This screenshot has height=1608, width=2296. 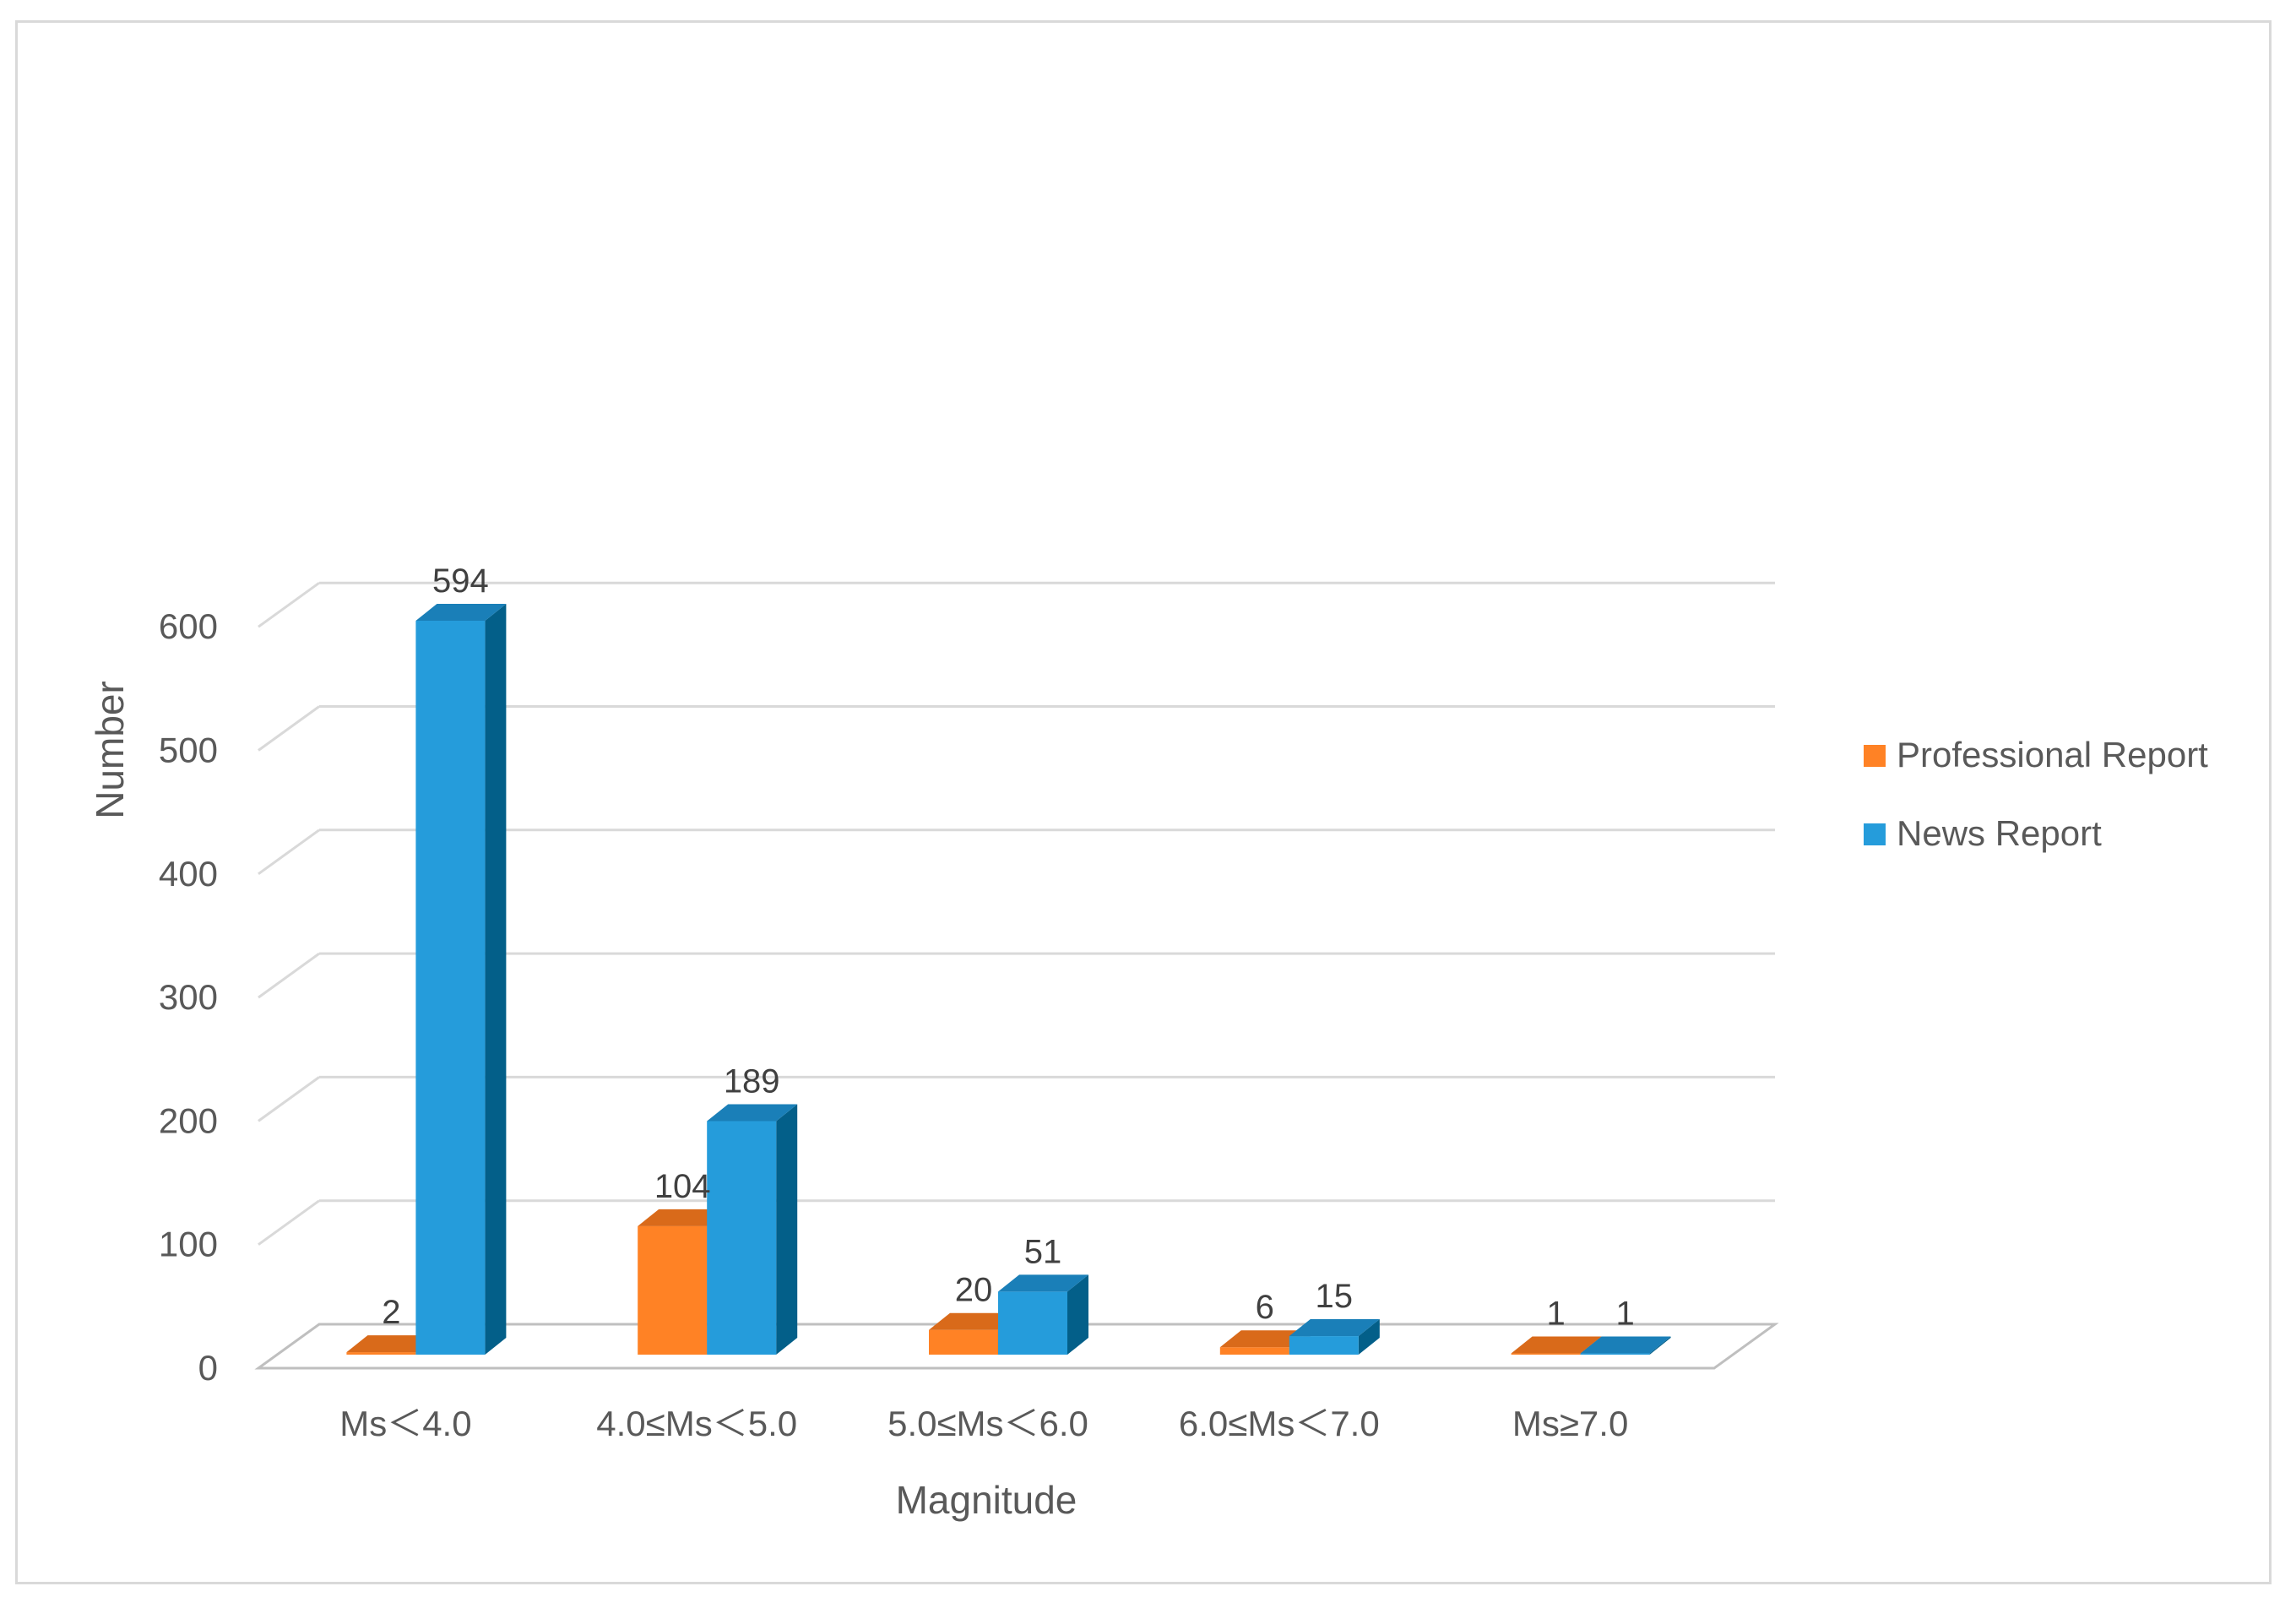 What do you see at coordinates (1279, 1423) in the screenshot?
I see `x-tick-label: 6.0≤Ms＜7.0` at bounding box center [1279, 1423].